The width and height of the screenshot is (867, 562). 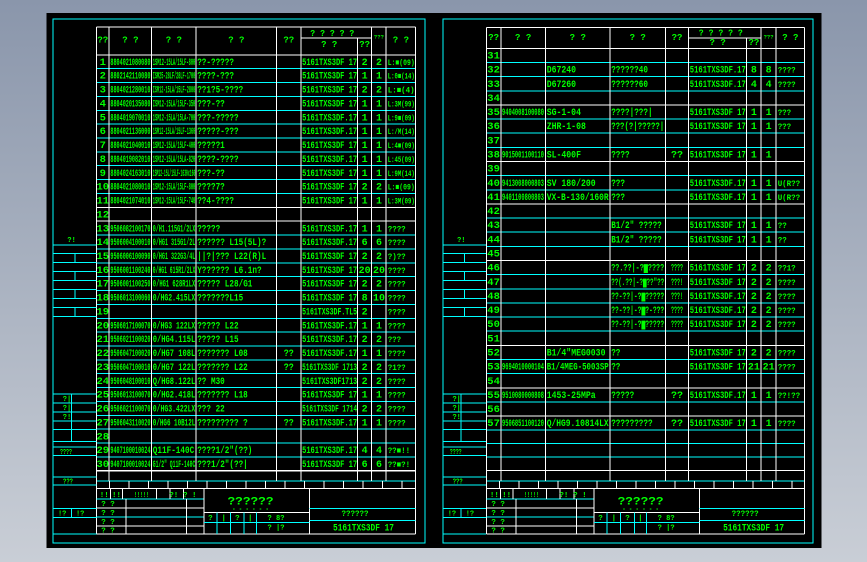 What do you see at coordinates (174, 465) in the screenshot?
I see `svg-text: G1/2" Q11F-140C` at bounding box center [174, 465].